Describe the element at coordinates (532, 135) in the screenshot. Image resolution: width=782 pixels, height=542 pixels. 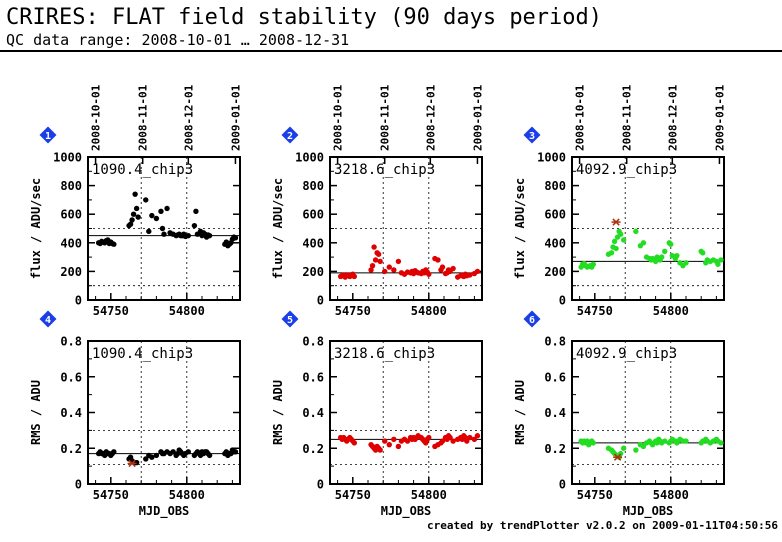
I see `panel-badge-icon` at that location.